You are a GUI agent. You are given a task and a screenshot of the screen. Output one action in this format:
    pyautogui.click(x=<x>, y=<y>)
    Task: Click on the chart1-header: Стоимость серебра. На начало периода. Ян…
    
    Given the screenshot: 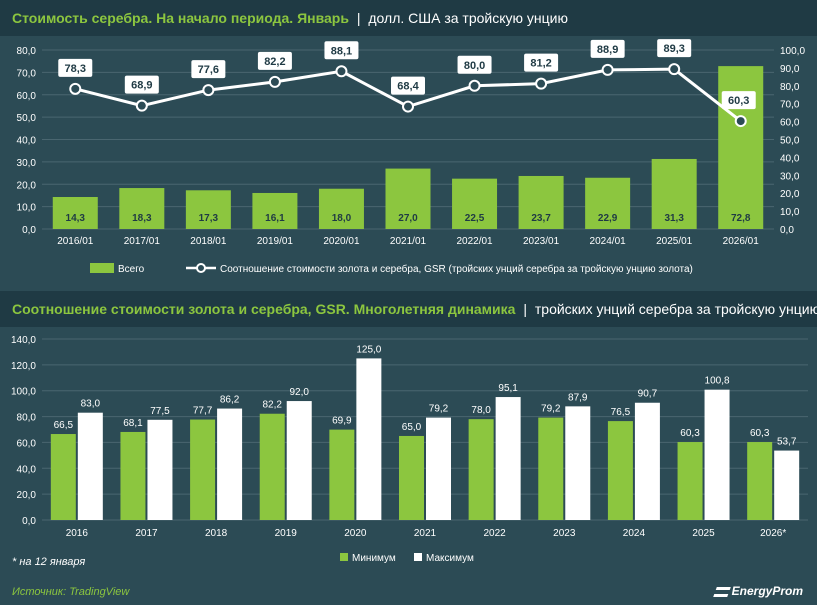 What is the action you would take?
    pyautogui.click(x=408, y=18)
    